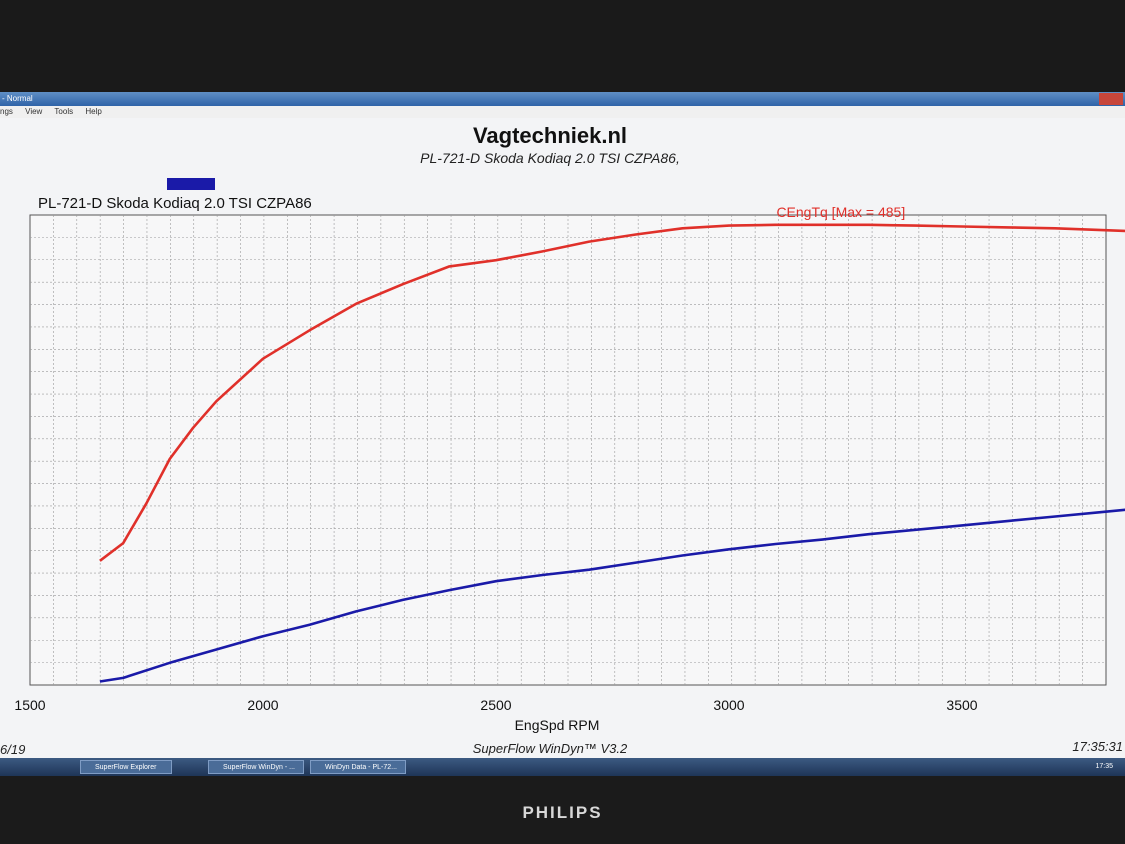 Image resolution: width=1125 pixels, height=844 pixels. Describe the element at coordinates (29, 705) in the screenshot. I see `x-tick-label: 1500` at that location.